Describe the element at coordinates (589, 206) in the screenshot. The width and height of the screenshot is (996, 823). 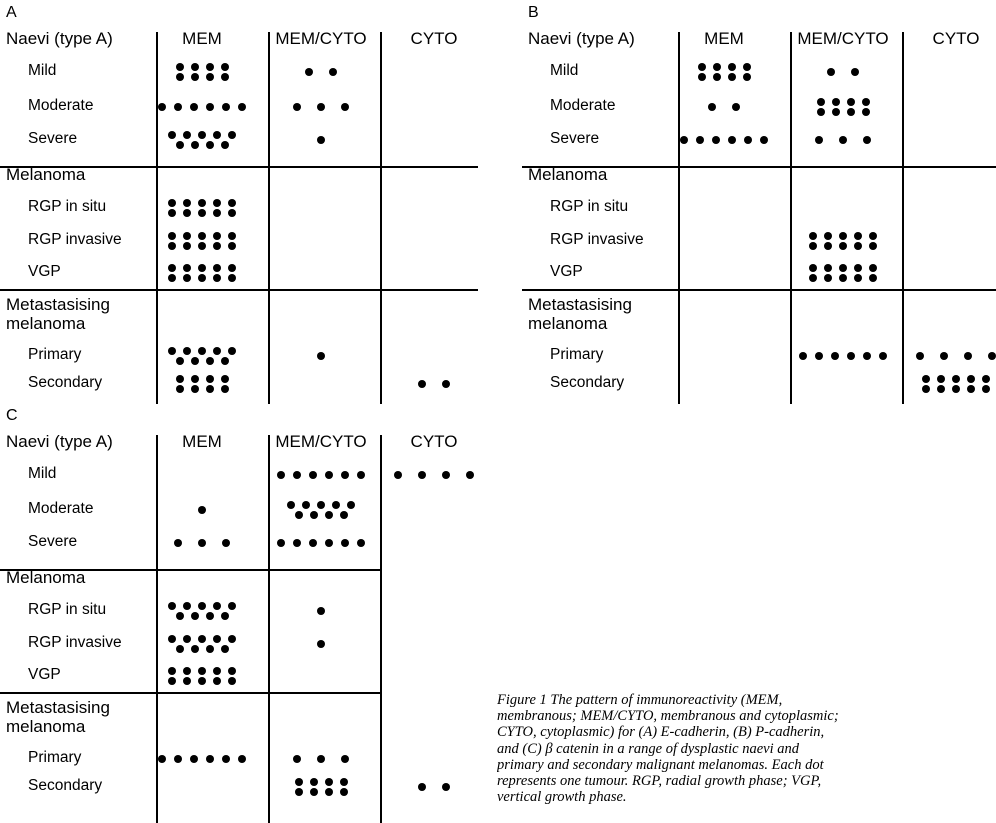
I see `row-label-rgp-in-situ: RGP in situ` at that location.